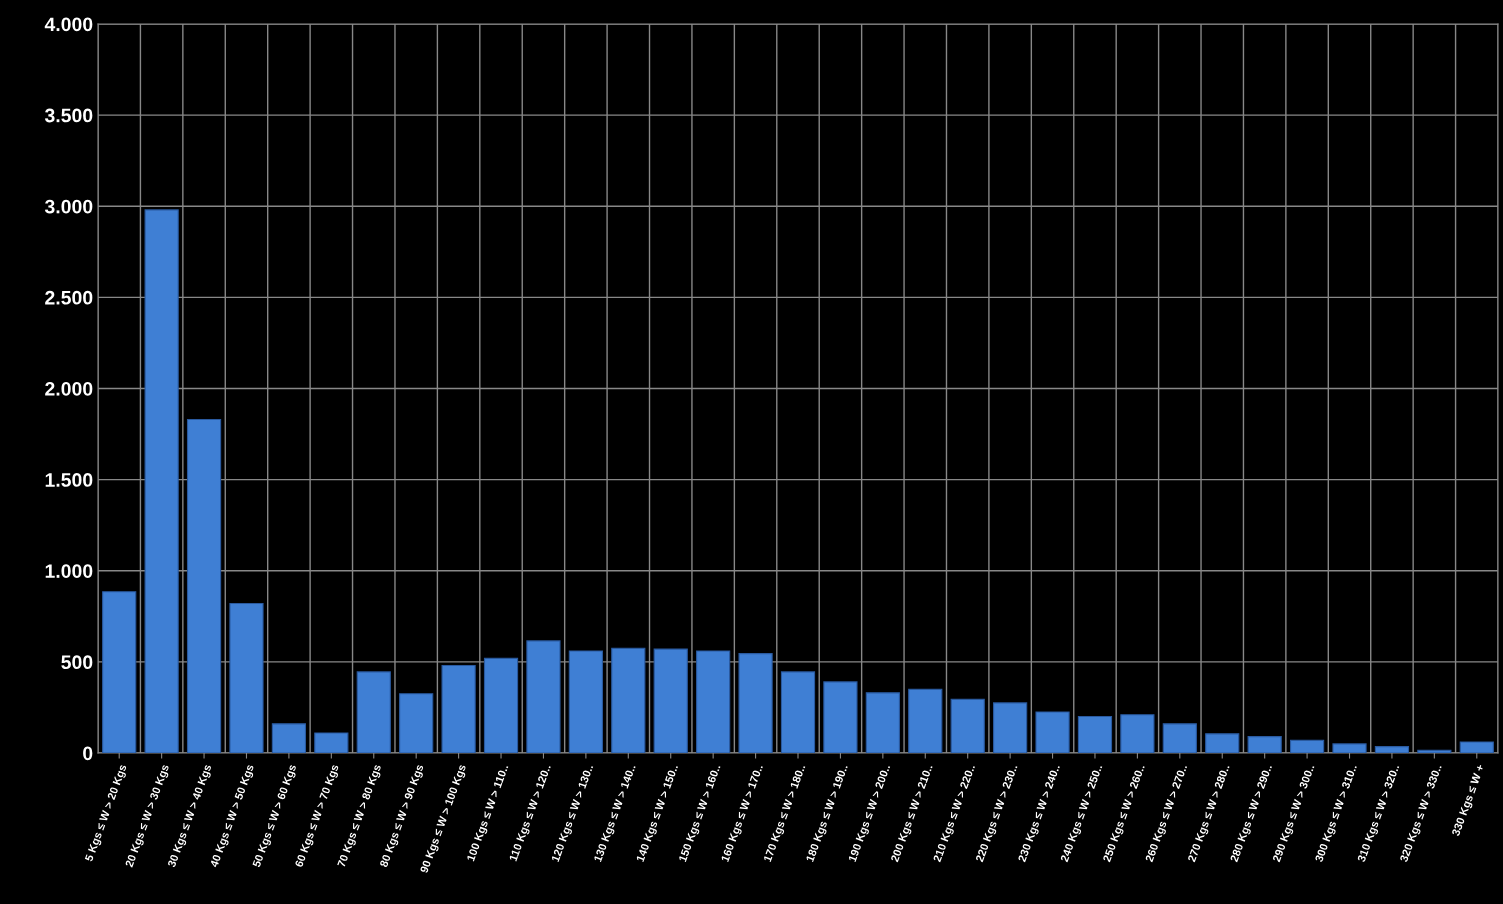  Describe the element at coordinates (68, 24) in the screenshot. I see `y-tick-label: 4.000` at that location.